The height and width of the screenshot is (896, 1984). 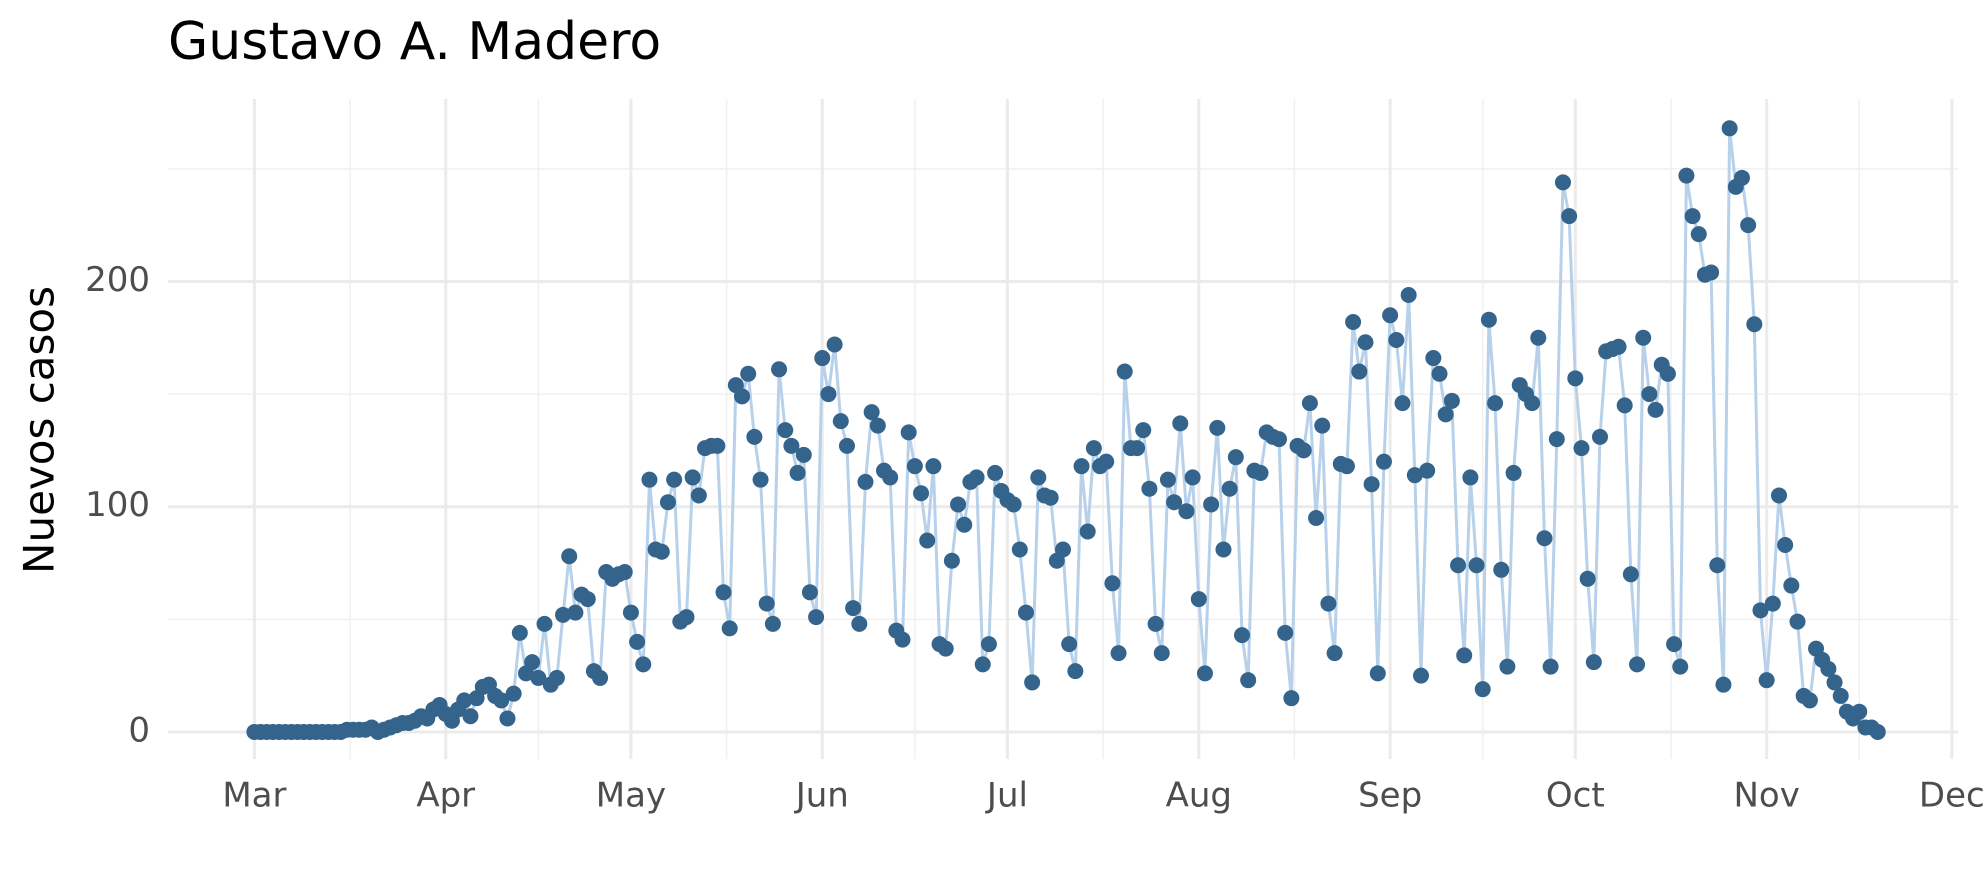 I want to click on y-axis-label: Nuevos casos, so click(x=39, y=430).